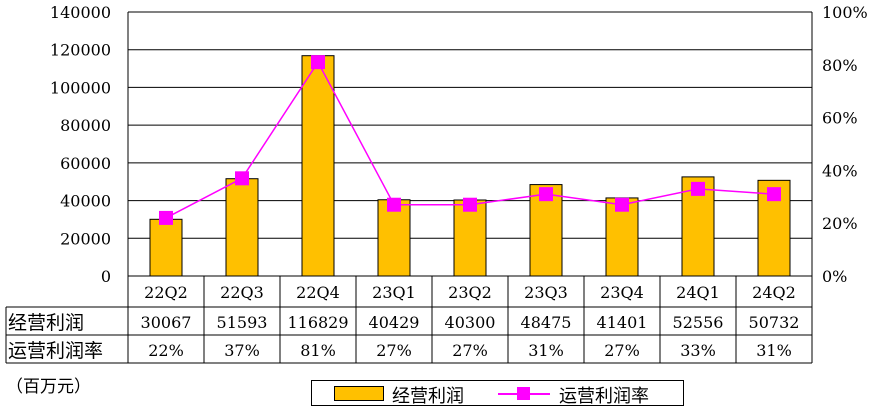 The height and width of the screenshot is (416, 890). I want to click on legend-bar-swatch, so click(359, 393).